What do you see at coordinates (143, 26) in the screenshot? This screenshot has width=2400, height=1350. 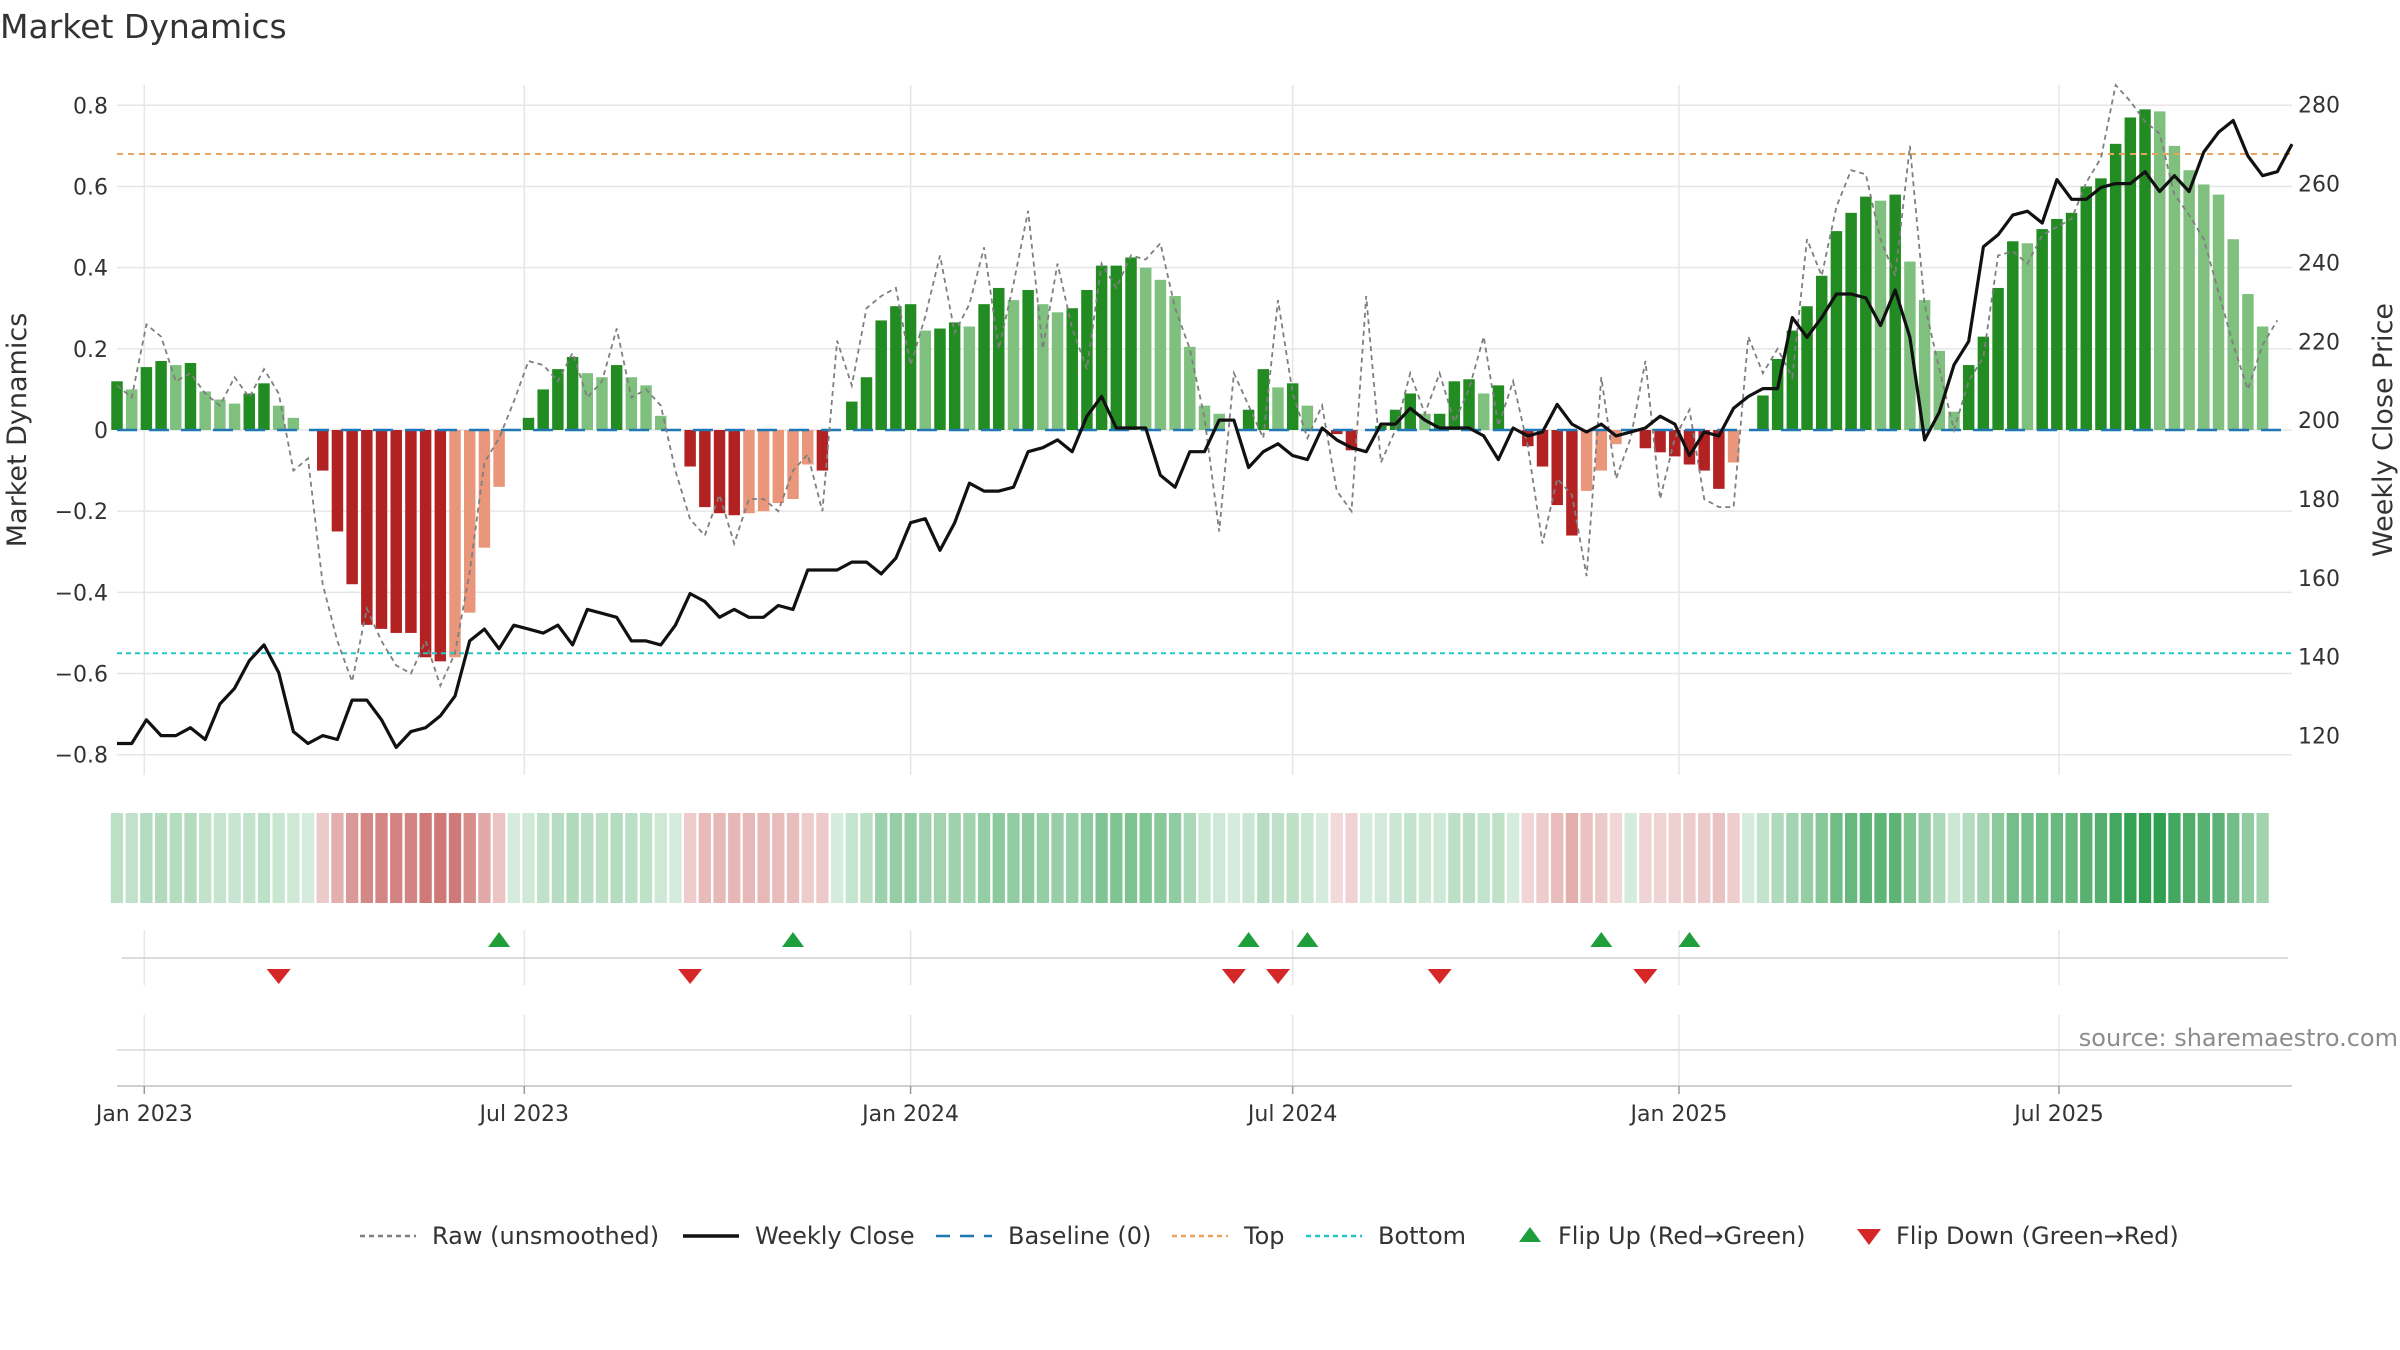 I see `chart-title: Market Dynamics` at bounding box center [143, 26].